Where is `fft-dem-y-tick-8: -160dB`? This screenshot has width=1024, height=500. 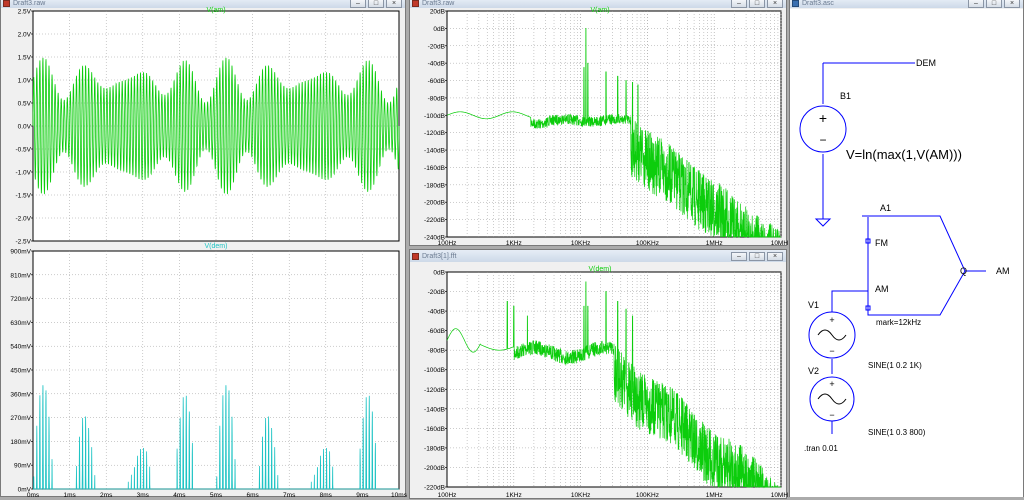
fft-dem-y-tick-8: -160dB is located at coordinates (434, 429).